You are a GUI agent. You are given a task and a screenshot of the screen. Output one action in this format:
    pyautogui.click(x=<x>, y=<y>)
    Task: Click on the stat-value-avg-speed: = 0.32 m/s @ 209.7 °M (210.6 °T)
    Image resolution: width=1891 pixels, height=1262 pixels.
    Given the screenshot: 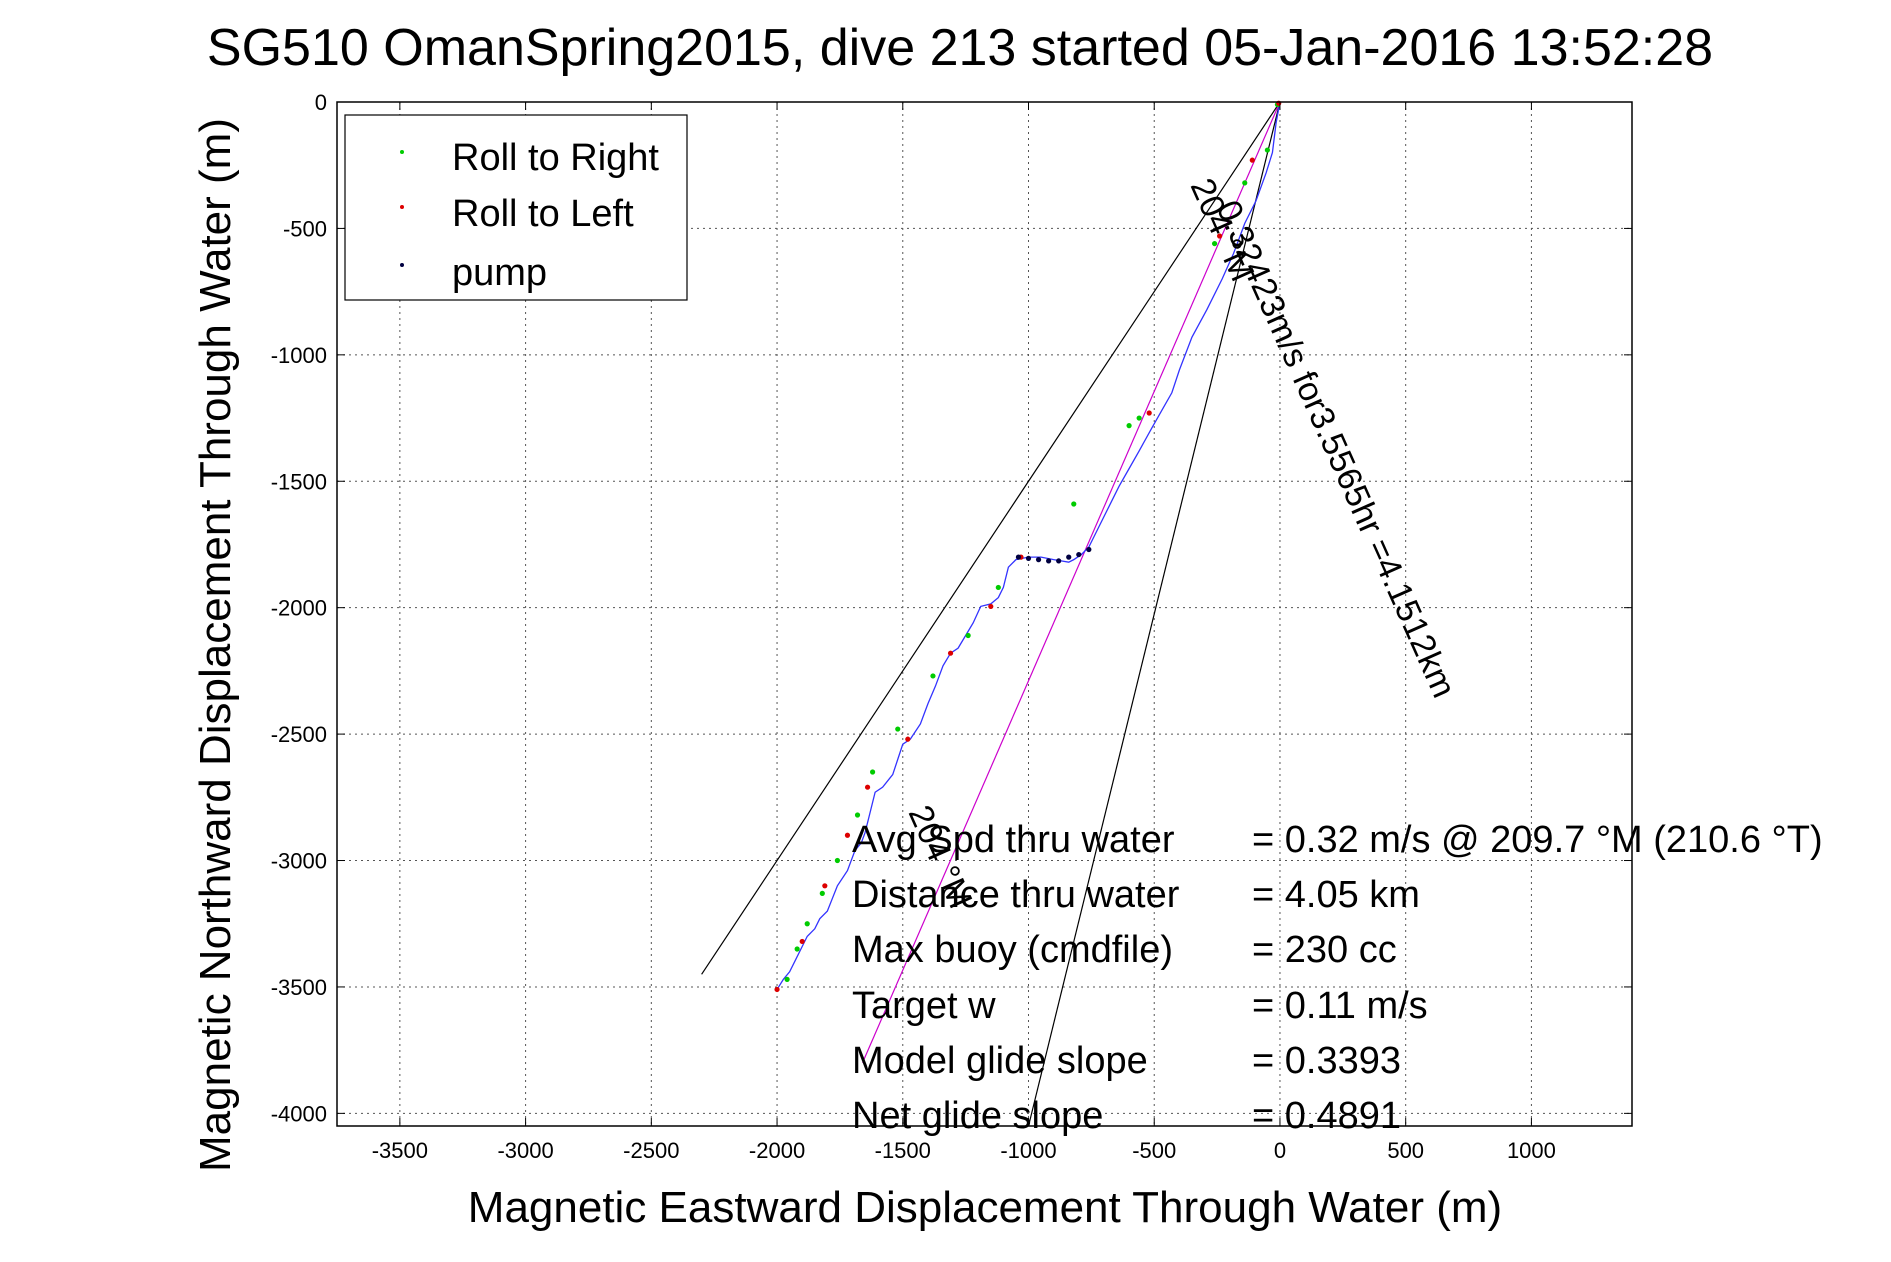 What is the action you would take?
    pyautogui.click(x=1537, y=840)
    